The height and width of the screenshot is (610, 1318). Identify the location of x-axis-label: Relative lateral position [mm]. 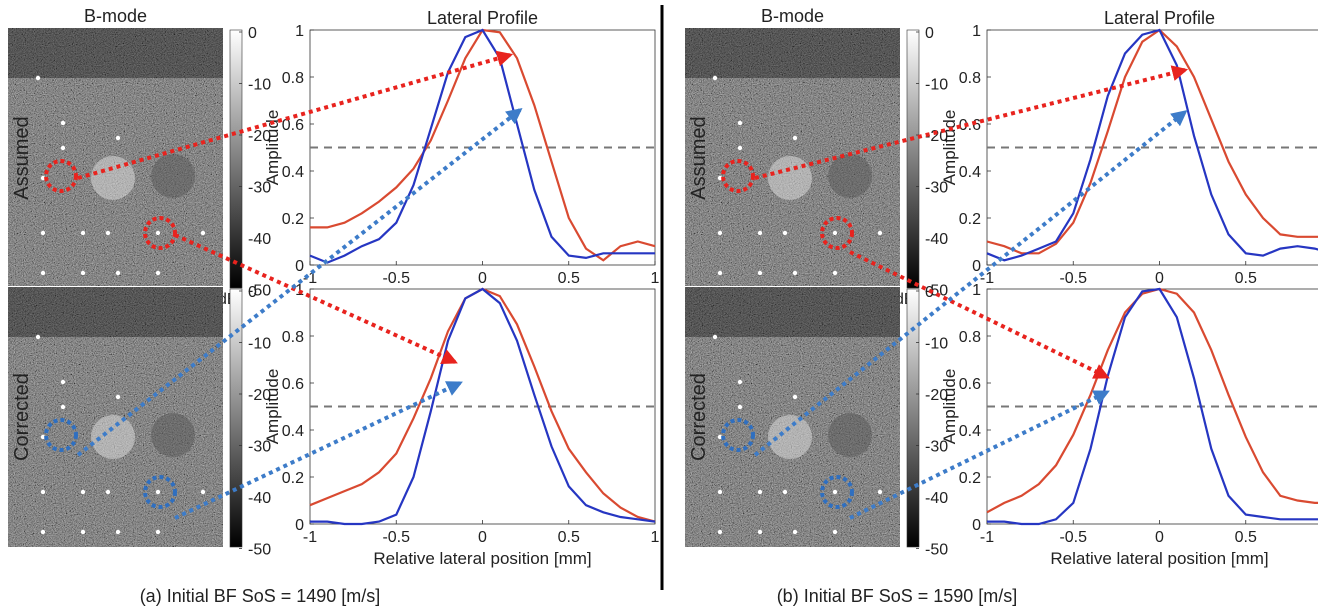
(1159, 558).